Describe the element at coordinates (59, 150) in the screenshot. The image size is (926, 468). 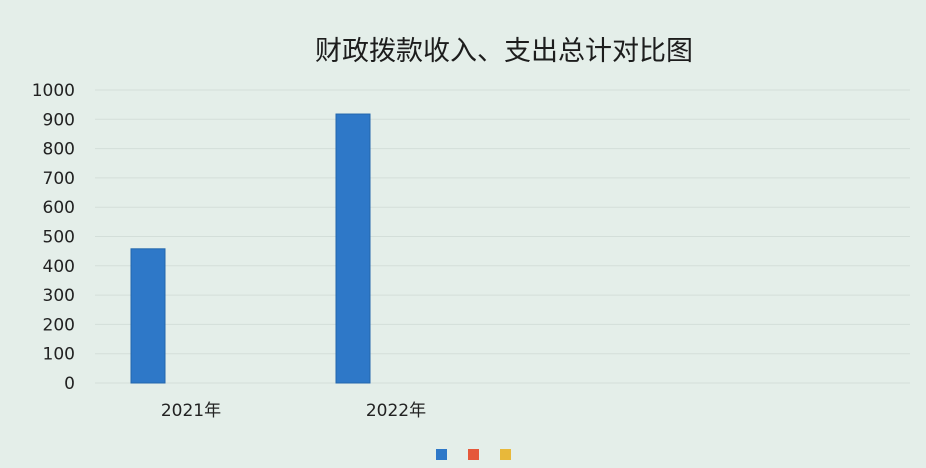
I see `y-tick-label: 800` at that location.